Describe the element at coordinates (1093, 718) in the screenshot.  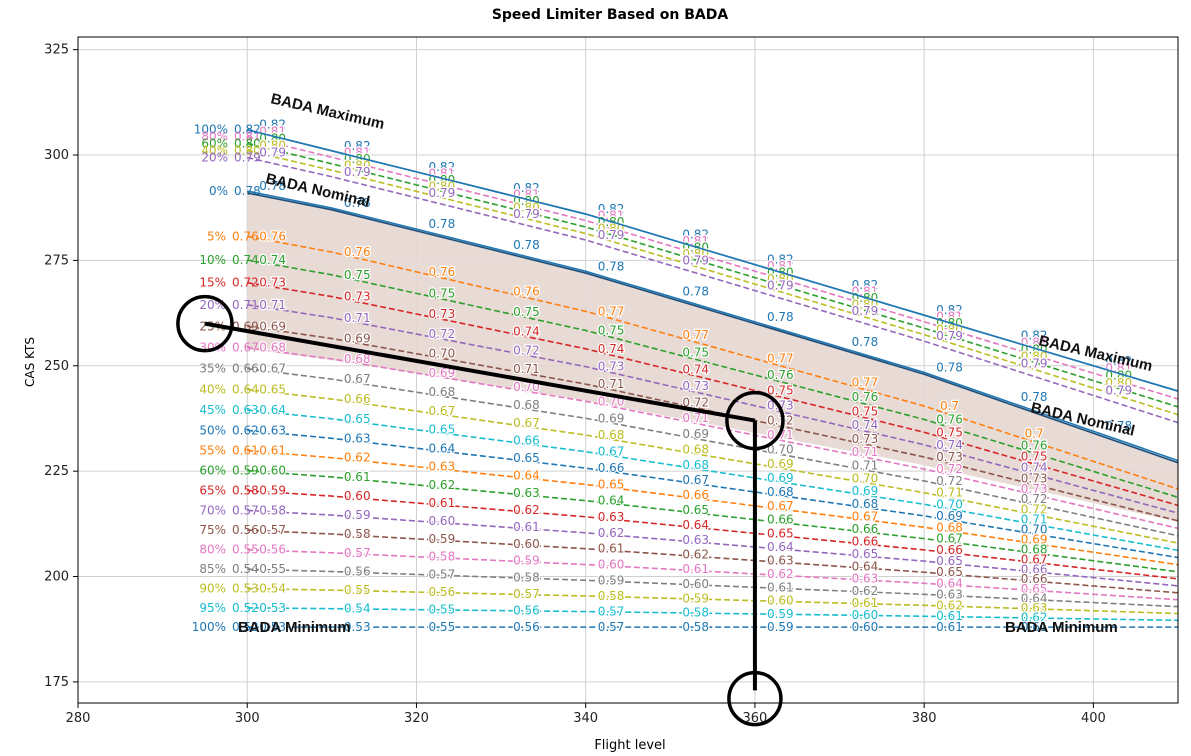
I see `x-tick-label: 400` at that location.